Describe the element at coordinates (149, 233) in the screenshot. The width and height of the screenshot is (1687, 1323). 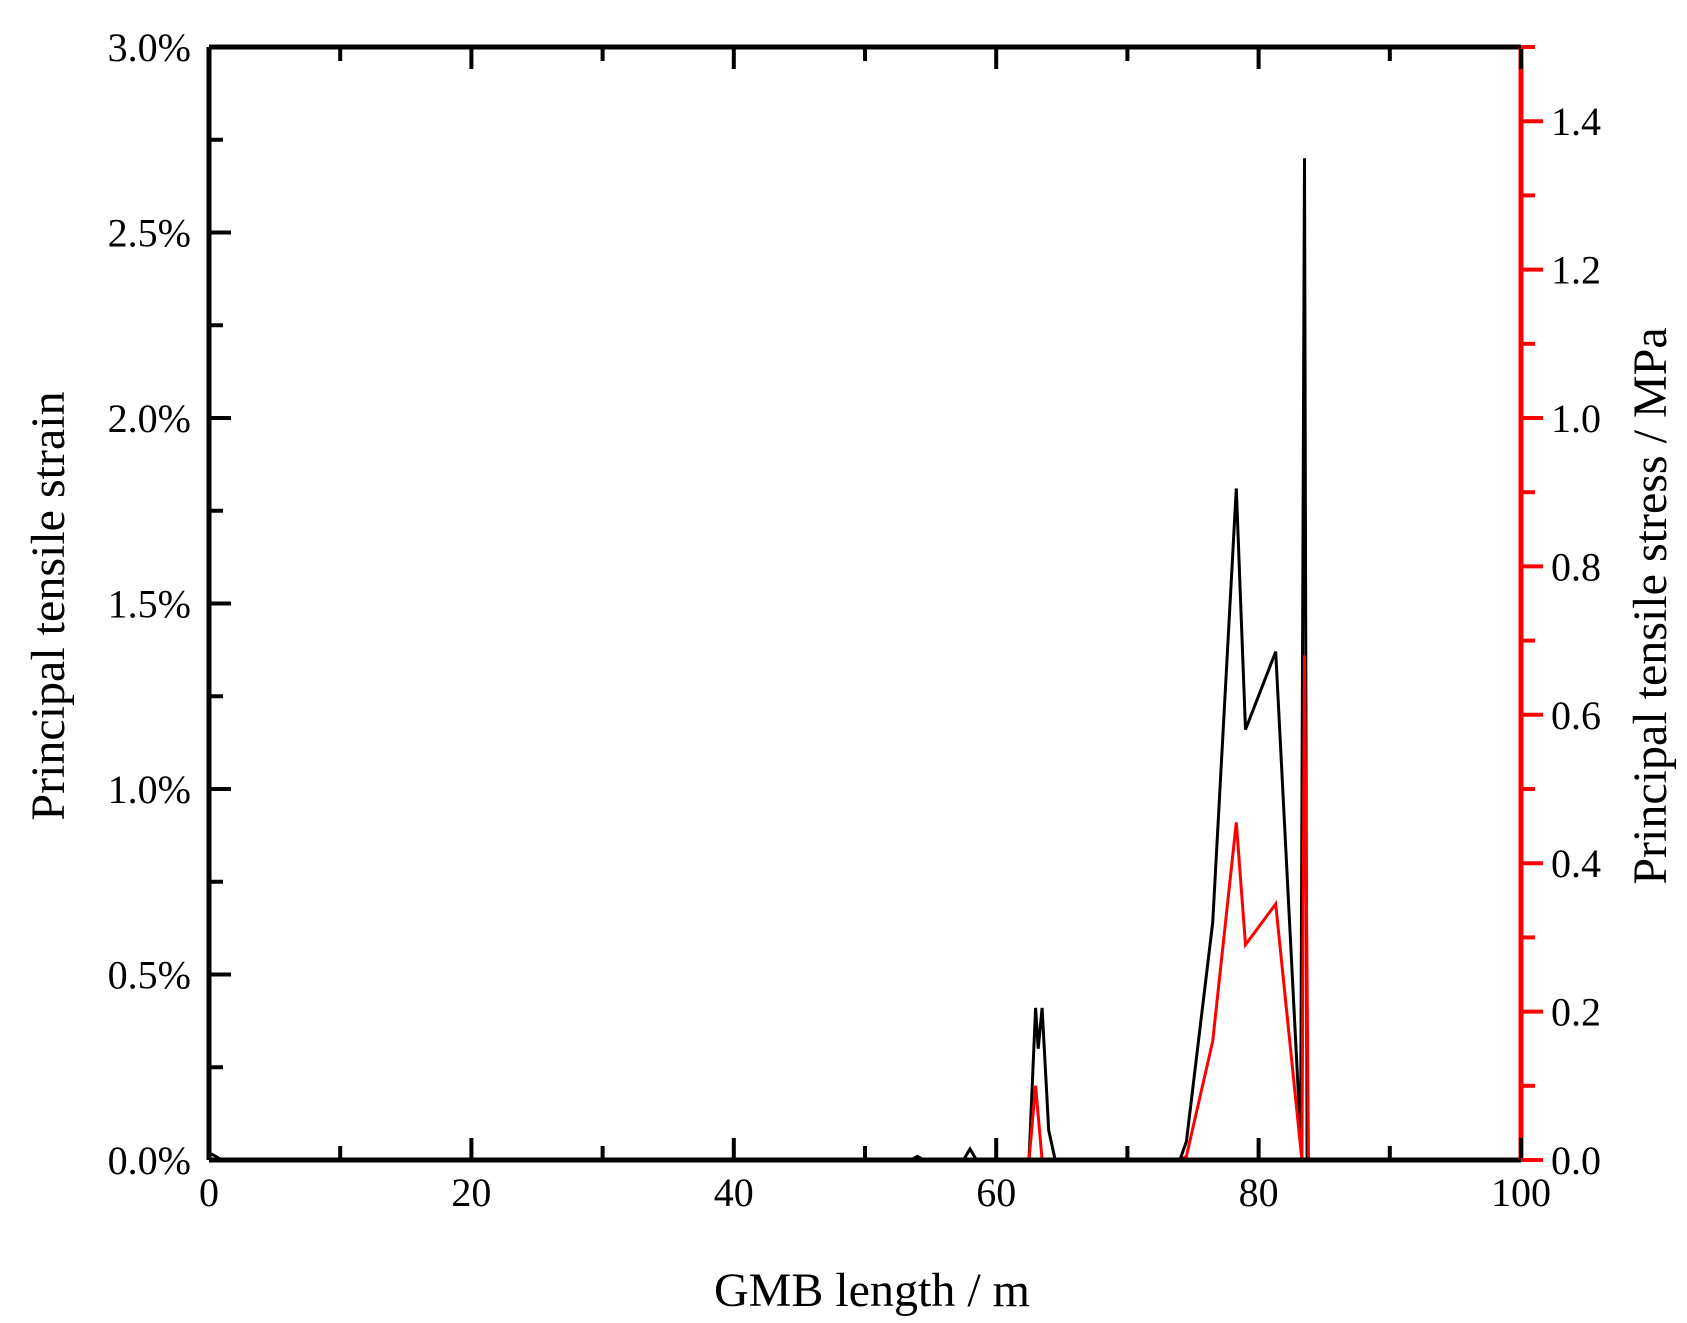
I see `y-left-tick-label: 2.5%` at that location.